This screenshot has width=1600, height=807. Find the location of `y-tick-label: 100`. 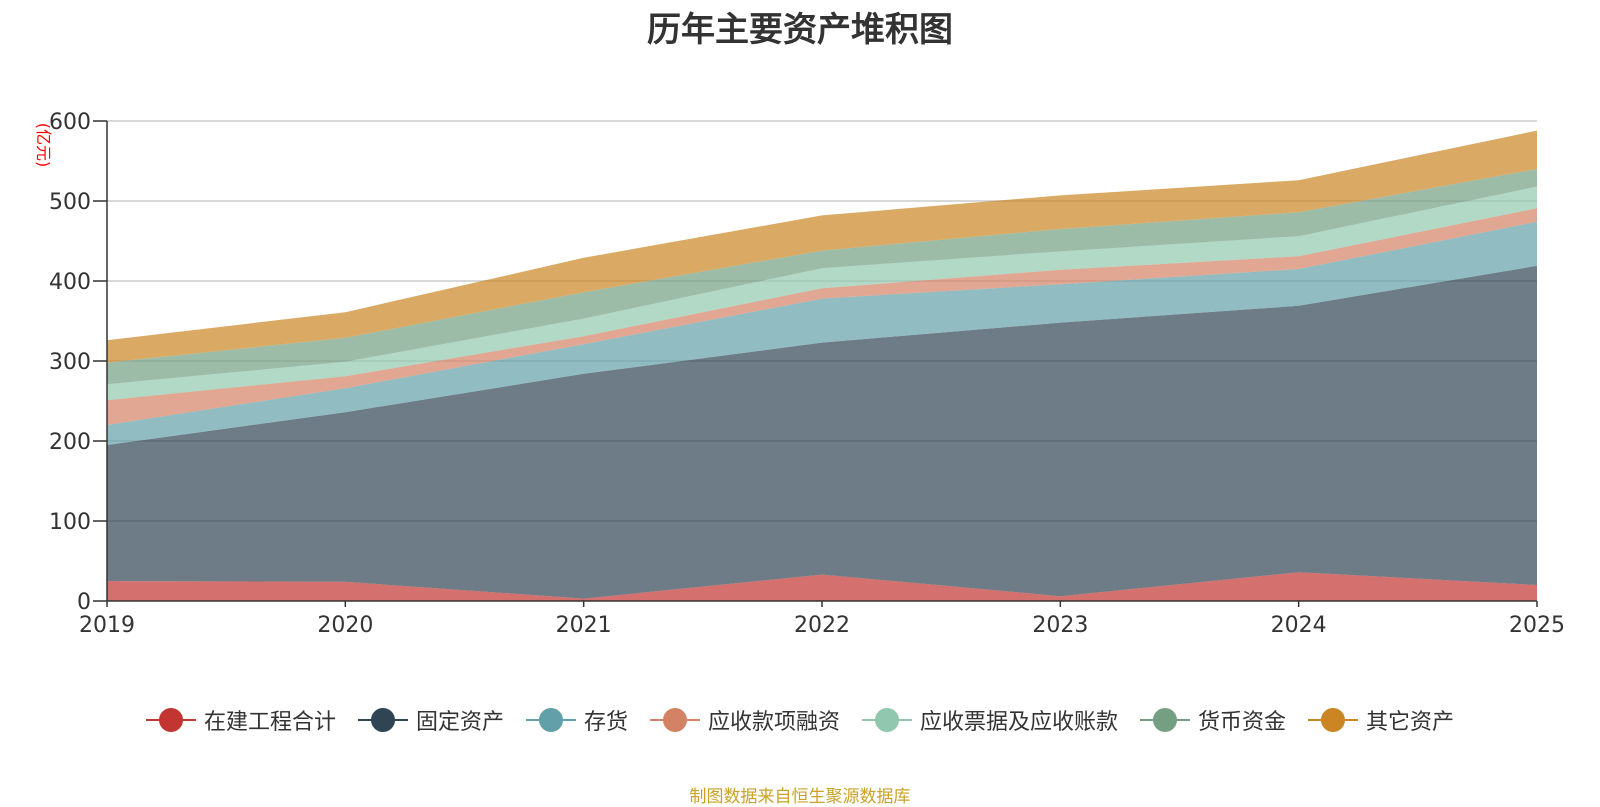

y-tick-label: 100 is located at coordinates (70, 522).